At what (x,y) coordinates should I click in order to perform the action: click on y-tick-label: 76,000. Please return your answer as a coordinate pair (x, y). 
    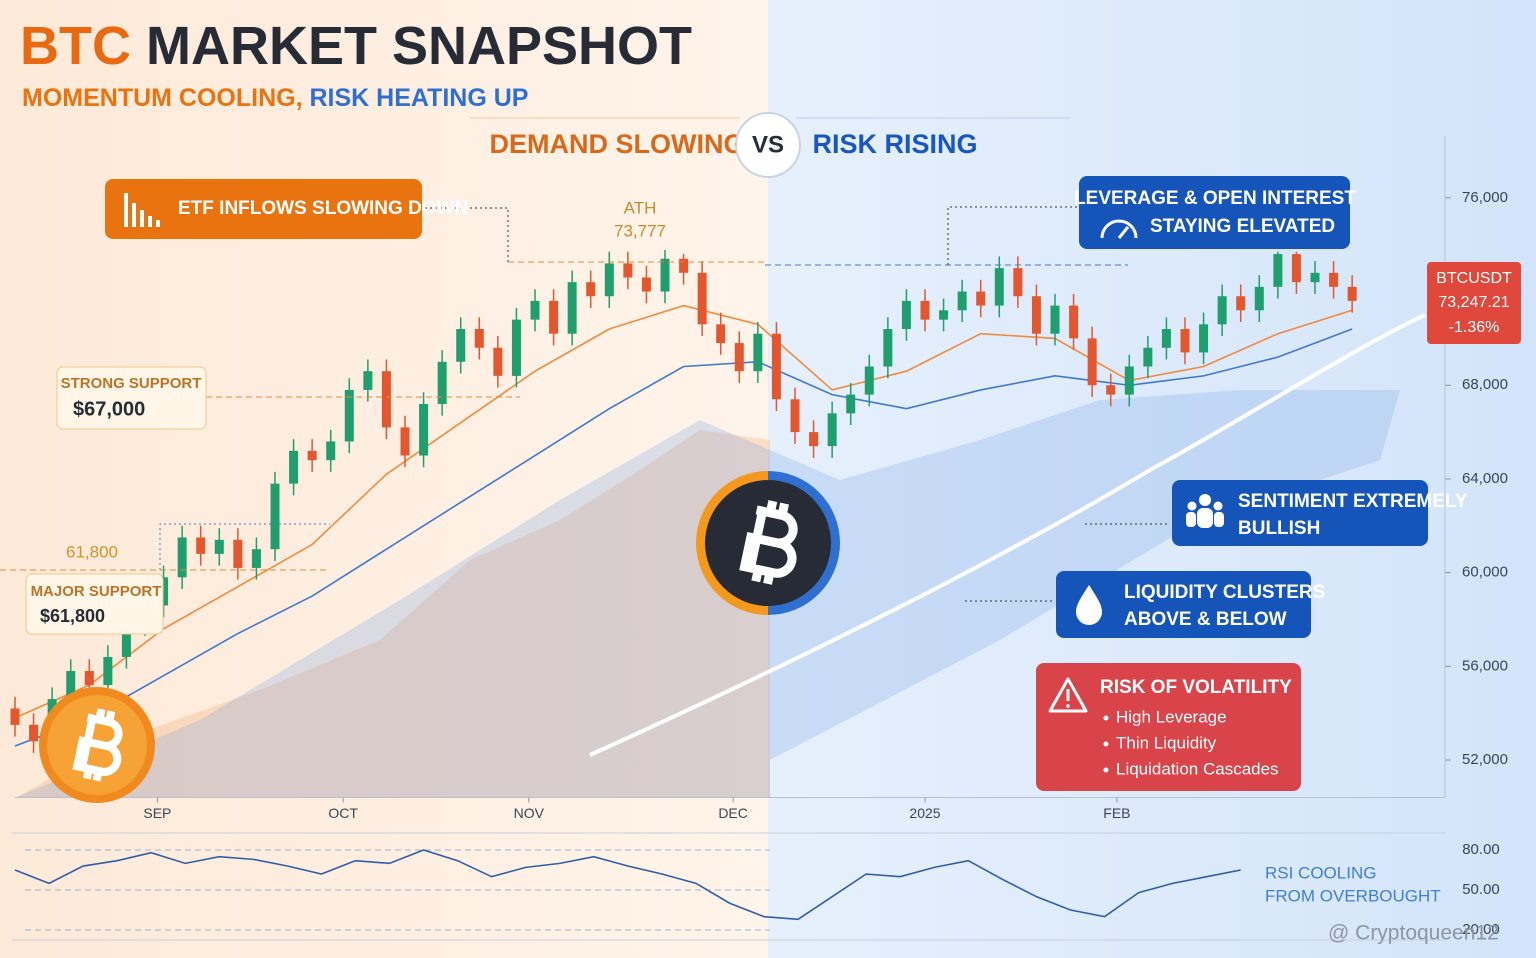
    Looking at the image, I should click on (1485, 197).